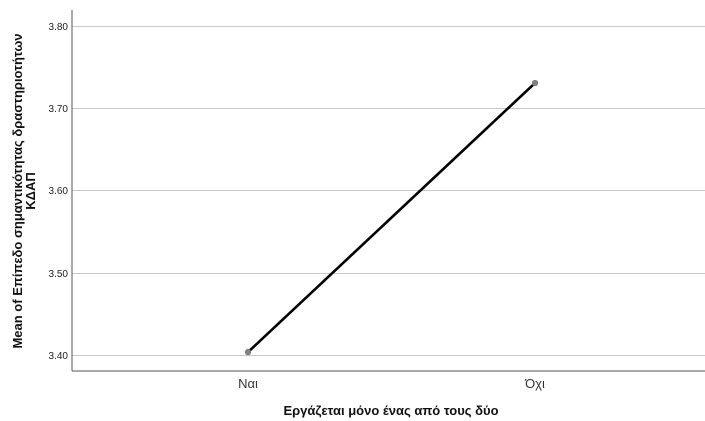 The height and width of the screenshot is (421, 705). I want to click on x-tick-label: Όχι, so click(534, 383).